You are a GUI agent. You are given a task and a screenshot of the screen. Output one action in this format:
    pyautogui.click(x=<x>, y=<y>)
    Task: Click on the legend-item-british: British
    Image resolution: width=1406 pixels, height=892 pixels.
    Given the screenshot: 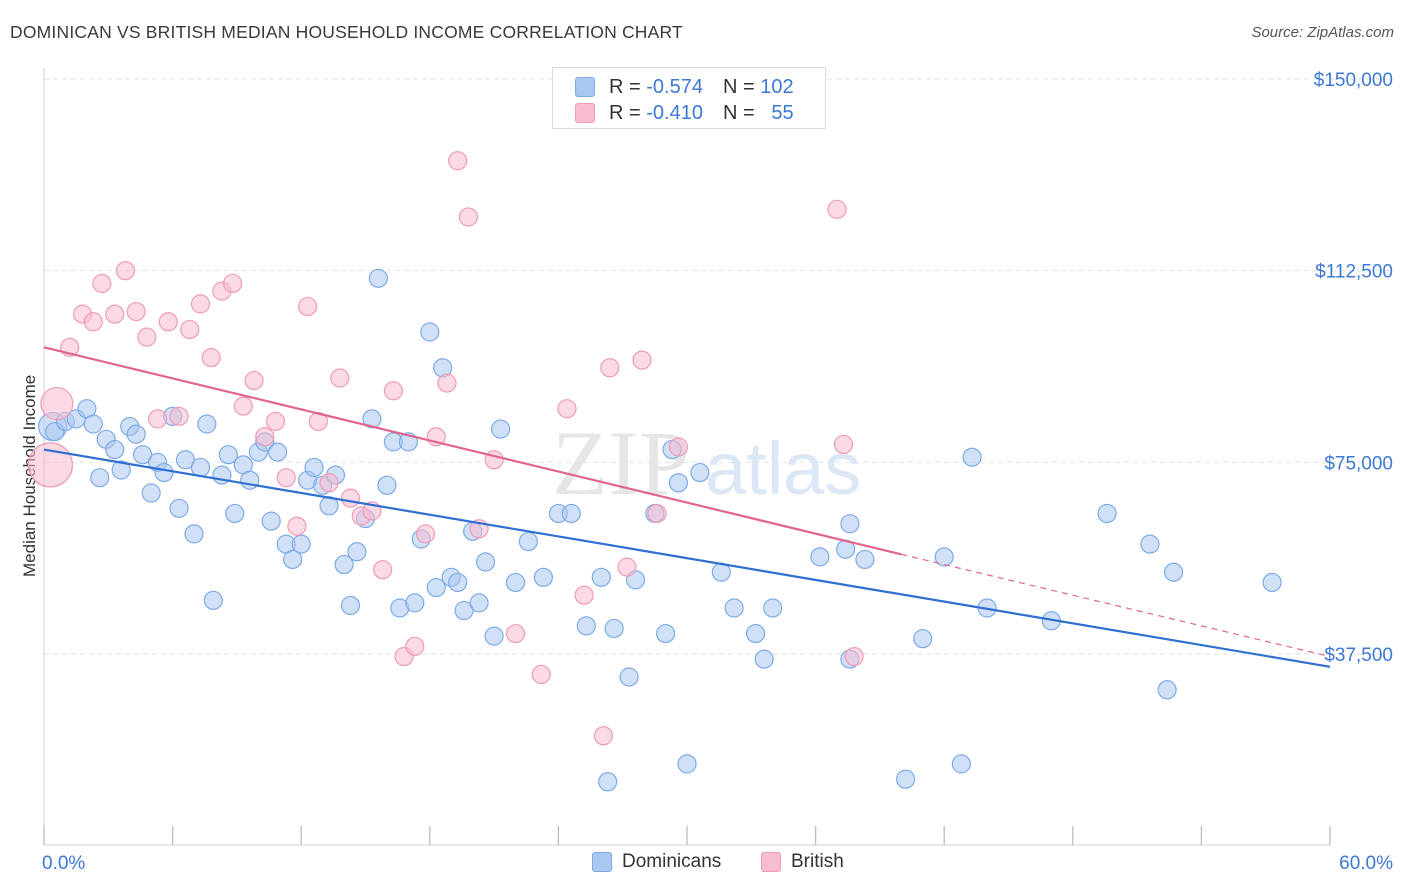 What is the action you would take?
    pyautogui.click(x=802, y=862)
    